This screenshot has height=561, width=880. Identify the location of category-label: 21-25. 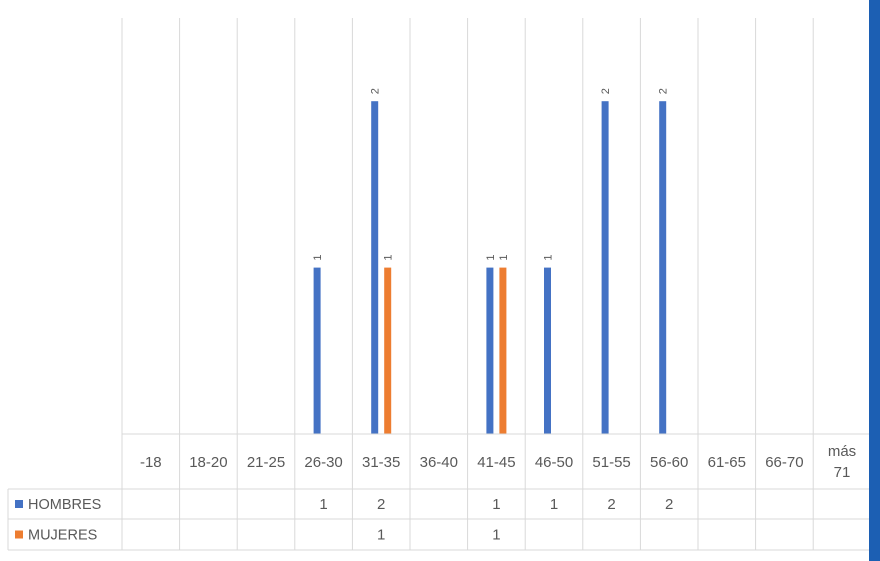
(266, 462).